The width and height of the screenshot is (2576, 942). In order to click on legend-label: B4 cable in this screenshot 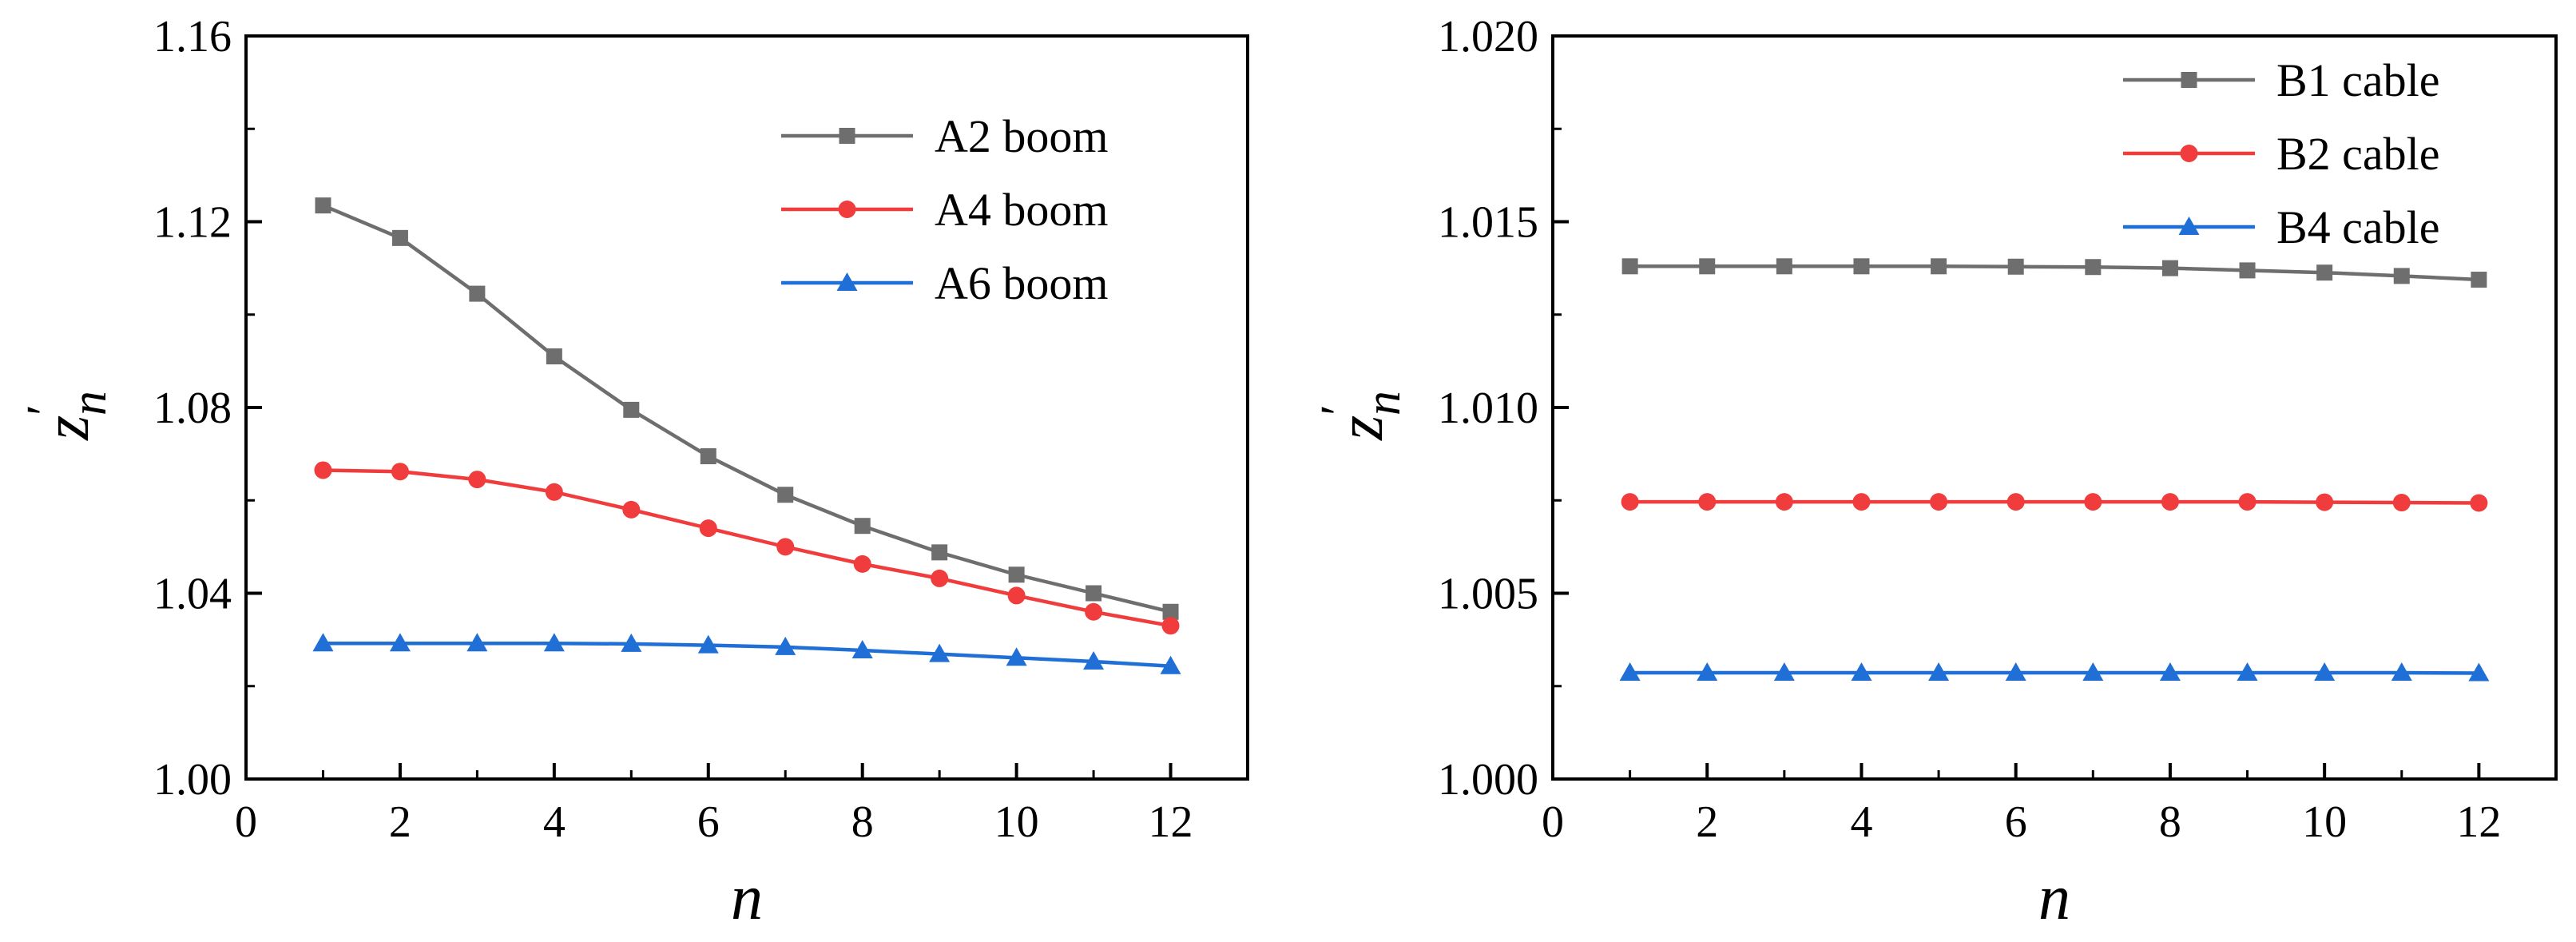, I will do `click(2358, 227)`.